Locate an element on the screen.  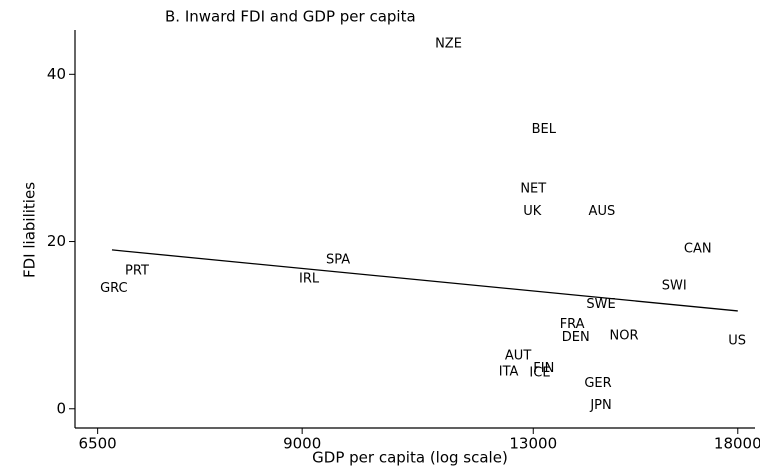
chart-title: B. Inward FDI and GDP per capita is located at coordinates (290, 17).